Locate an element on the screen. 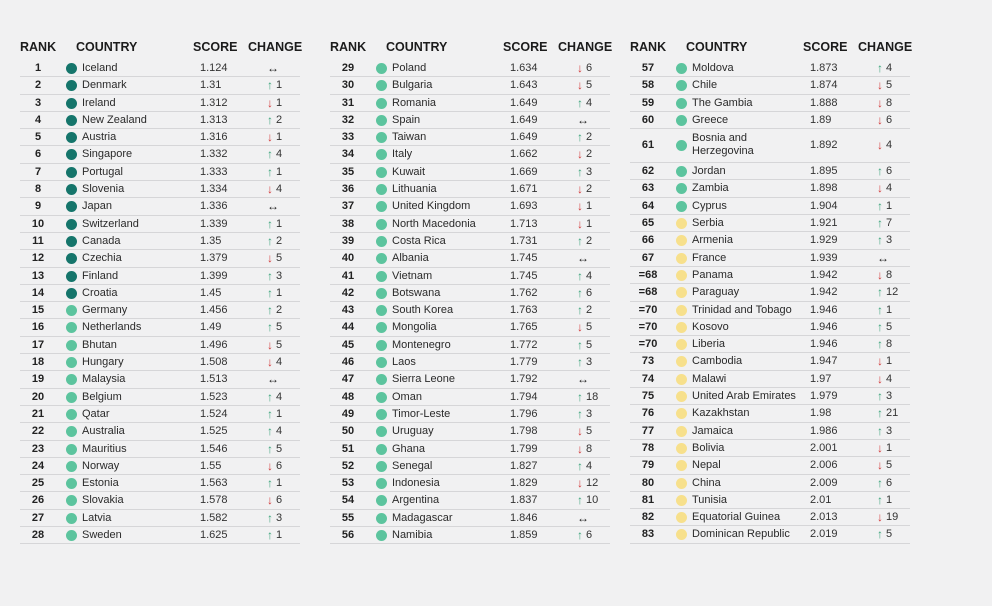 The width and height of the screenshot is (992, 606). change-value: 18 is located at coordinates (592, 396).